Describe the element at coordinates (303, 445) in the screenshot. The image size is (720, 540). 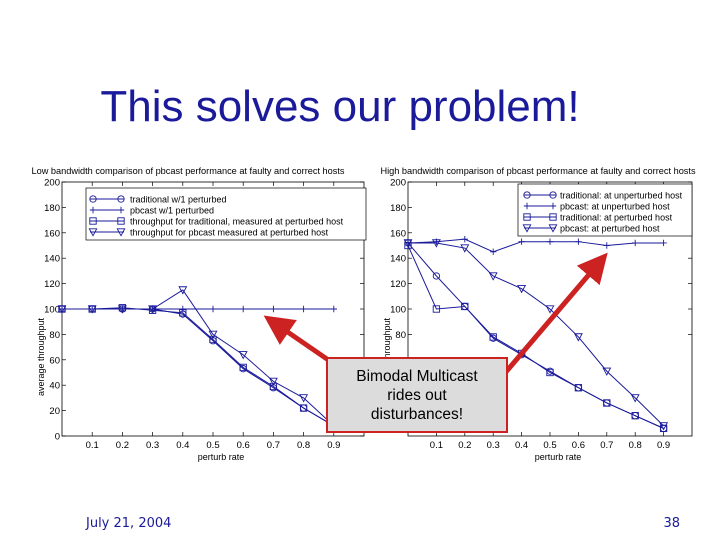
I see `x-tick-label: 0.8` at that location.